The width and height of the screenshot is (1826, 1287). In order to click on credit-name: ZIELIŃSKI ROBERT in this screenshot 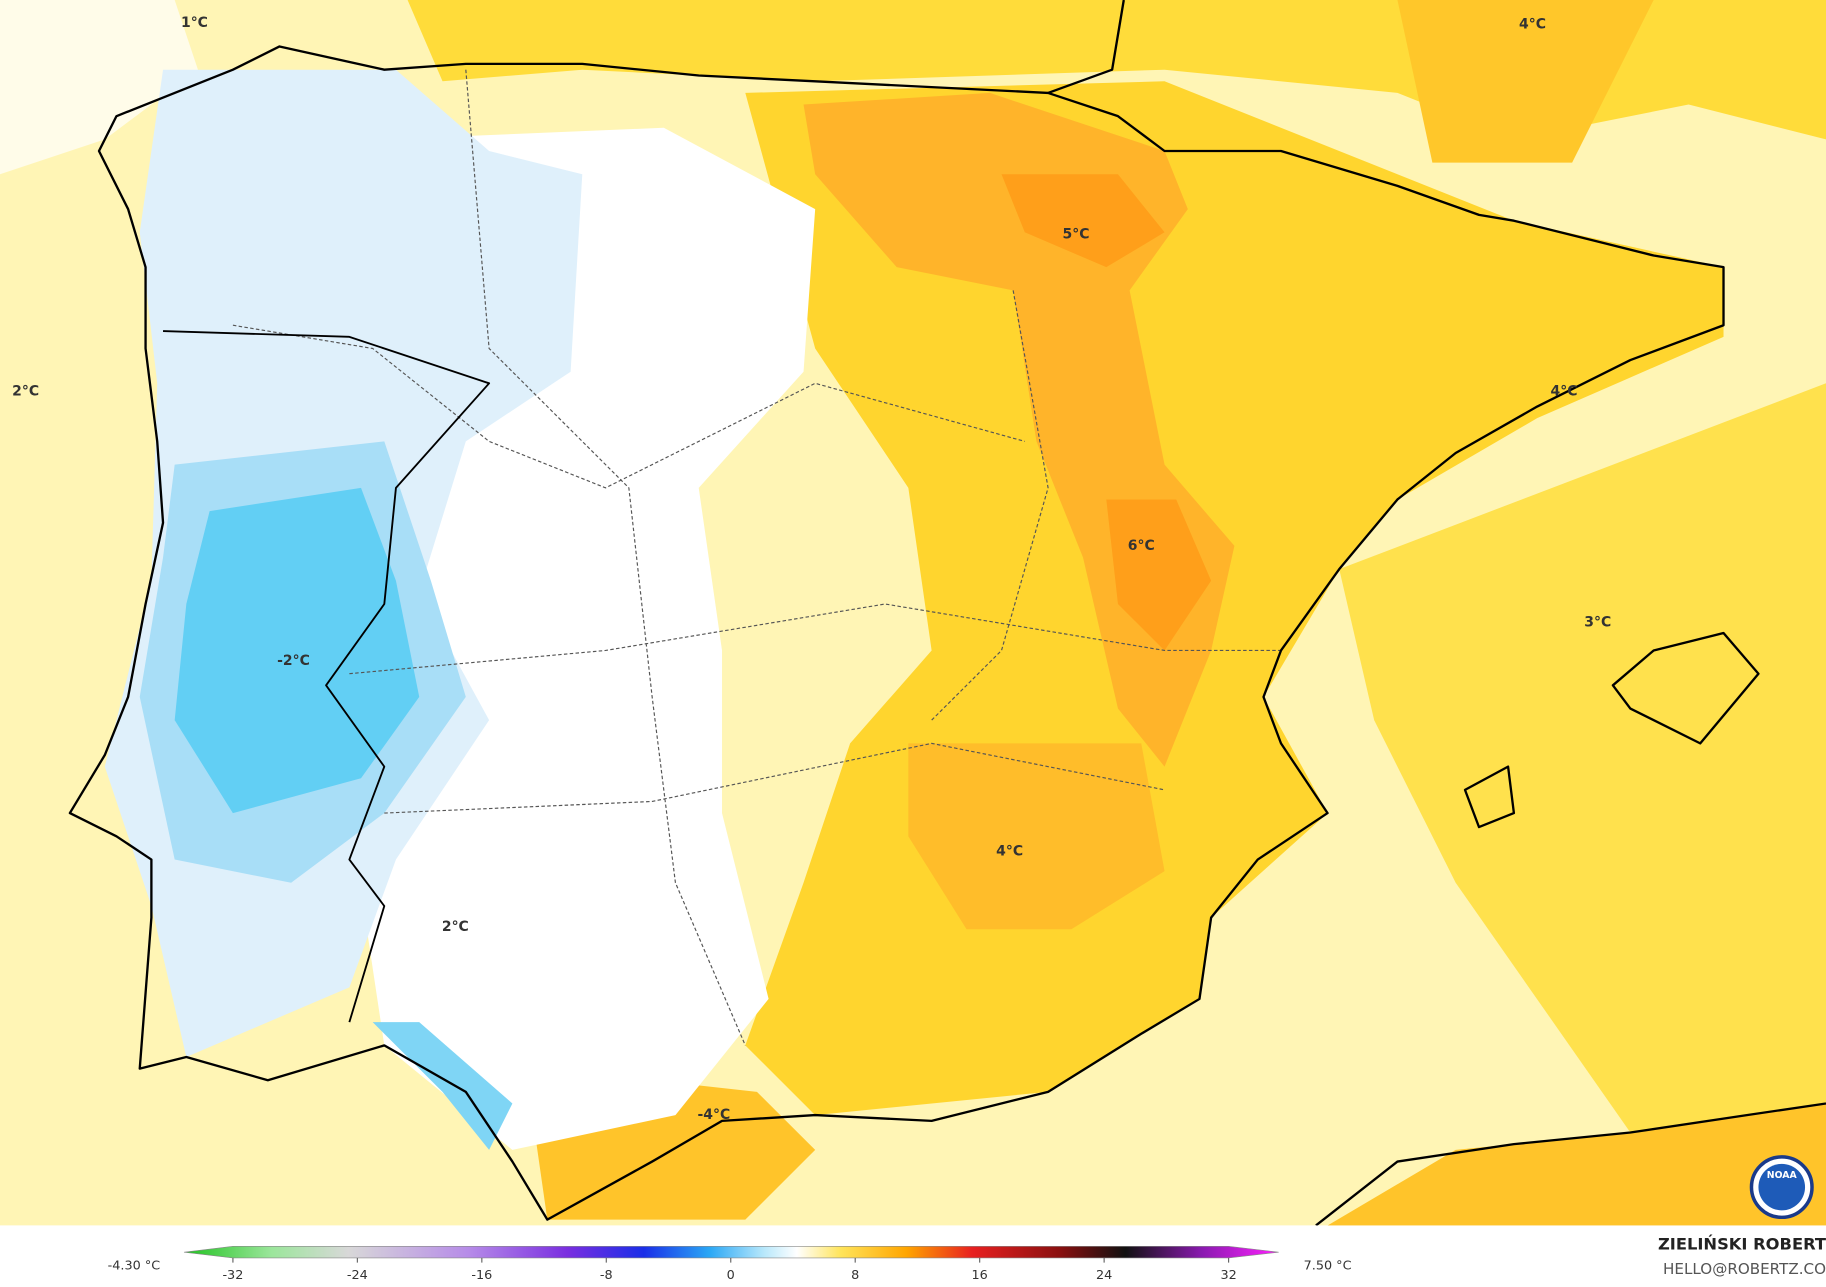, I will do `click(1742, 1244)`.